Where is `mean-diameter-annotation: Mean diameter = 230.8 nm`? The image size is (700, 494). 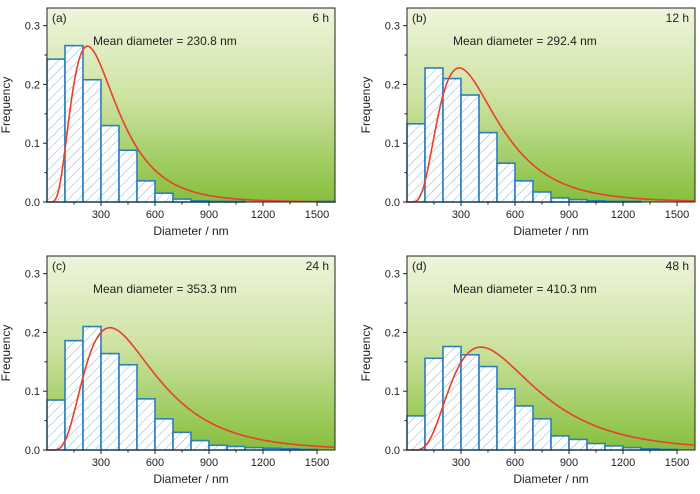 mean-diameter-annotation: Mean diameter = 230.8 nm is located at coordinates (165, 41).